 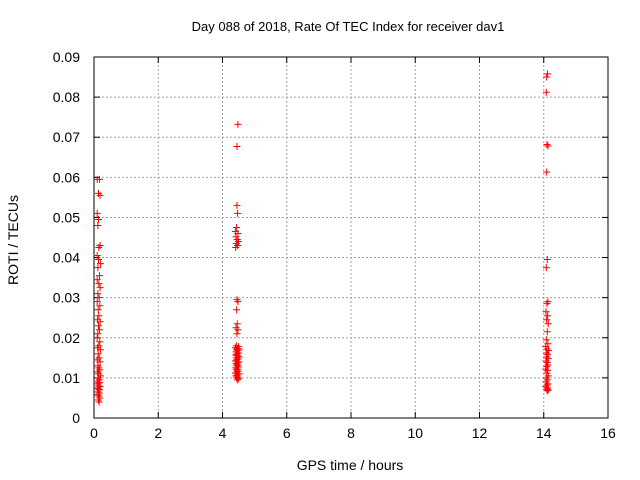 I want to click on y-axis-label: ROTI / TECUs, so click(x=13, y=240).